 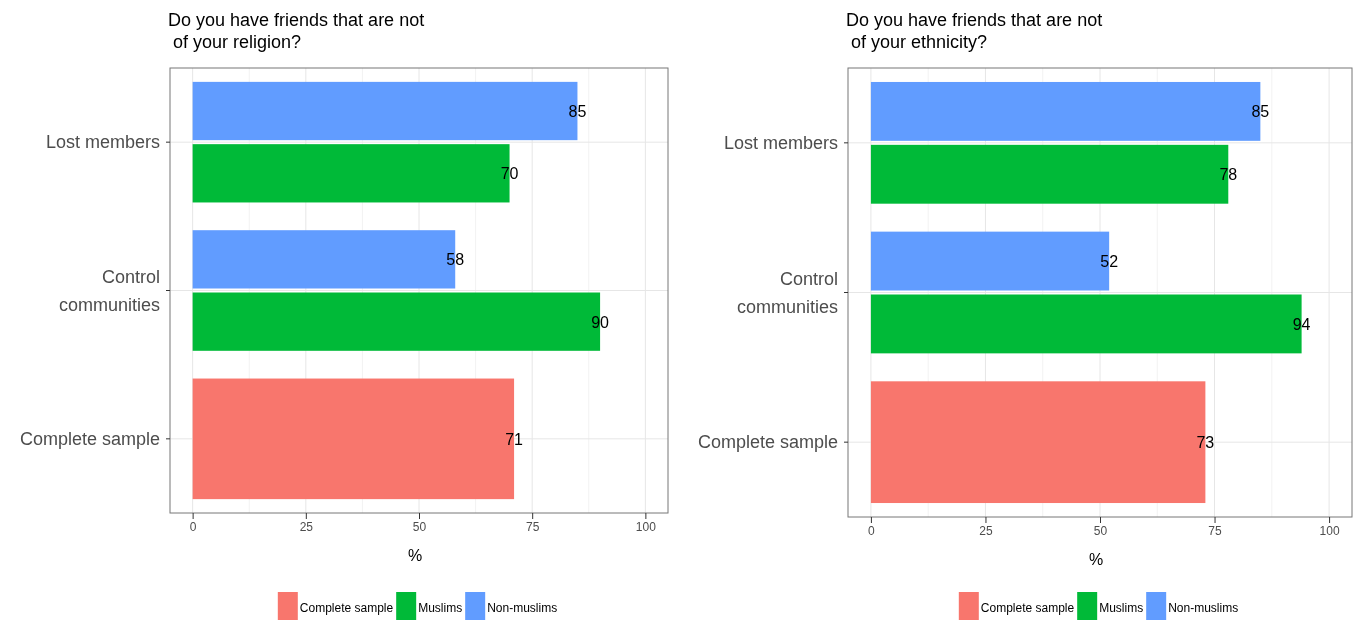 What do you see at coordinates (514, 439) in the screenshot?
I see `data-label: 71` at bounding box center [514, 439].